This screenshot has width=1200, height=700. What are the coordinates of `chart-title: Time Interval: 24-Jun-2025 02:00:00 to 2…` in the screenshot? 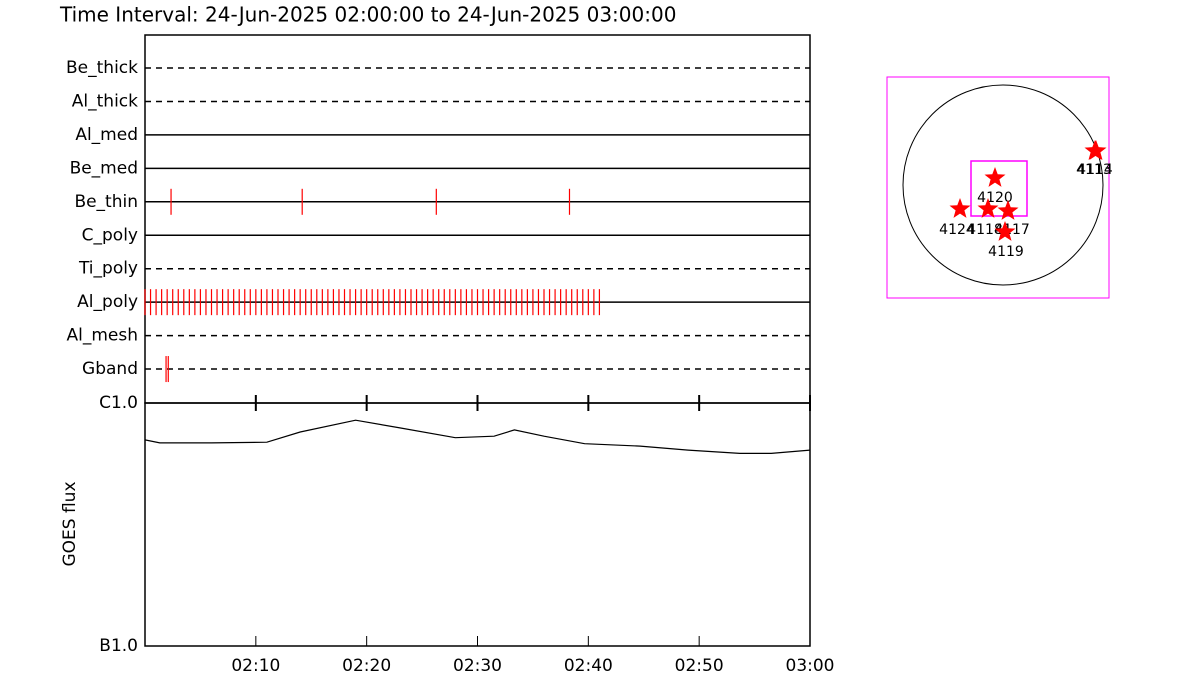 It's located at (367, 15).